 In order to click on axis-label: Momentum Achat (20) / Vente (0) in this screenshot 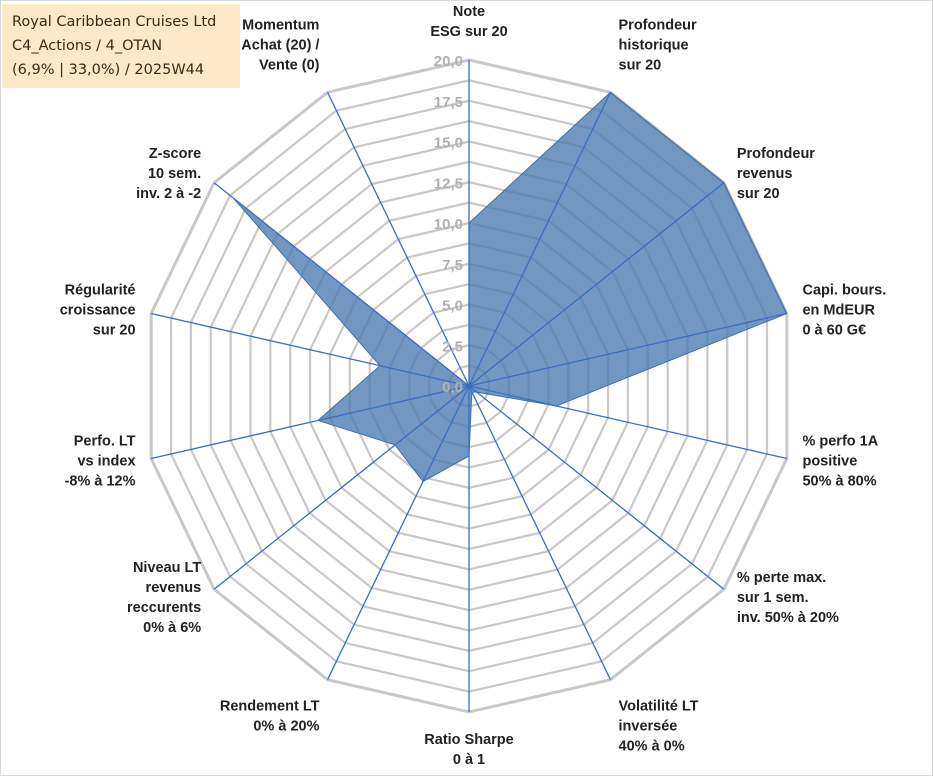, I will do `click(280, 46)`.